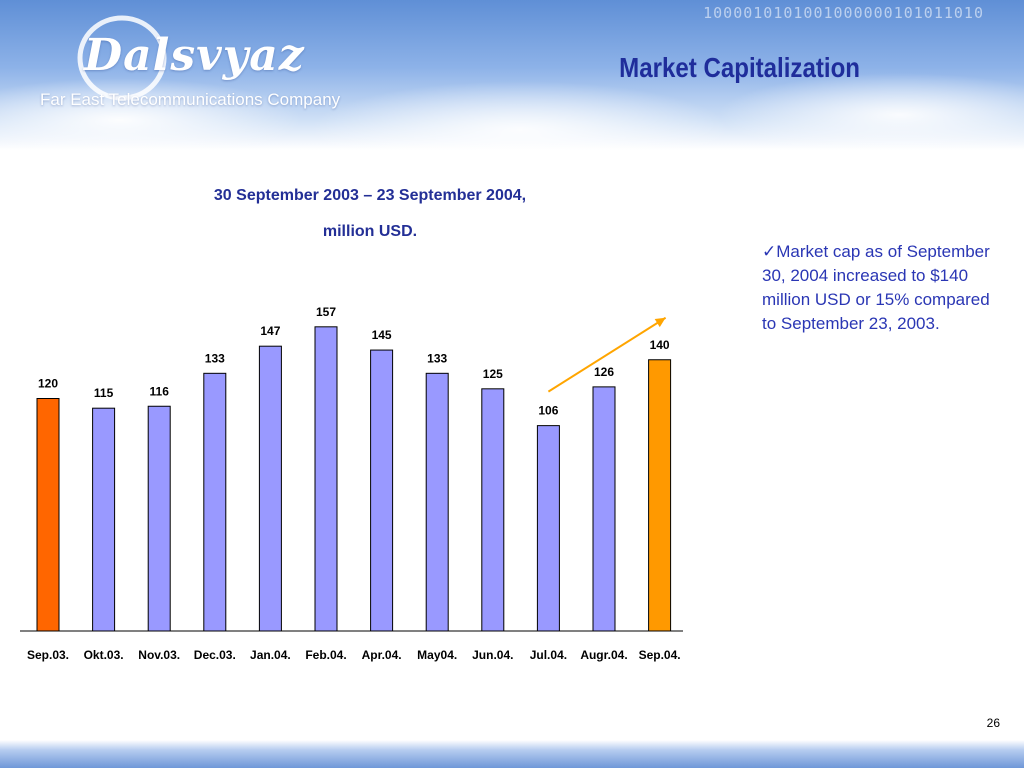 Image resolution: width=1024 pixels, height=768 pixels. I want to click on binary-decoration: 1000010101001000000101011010, so click(843, 13).